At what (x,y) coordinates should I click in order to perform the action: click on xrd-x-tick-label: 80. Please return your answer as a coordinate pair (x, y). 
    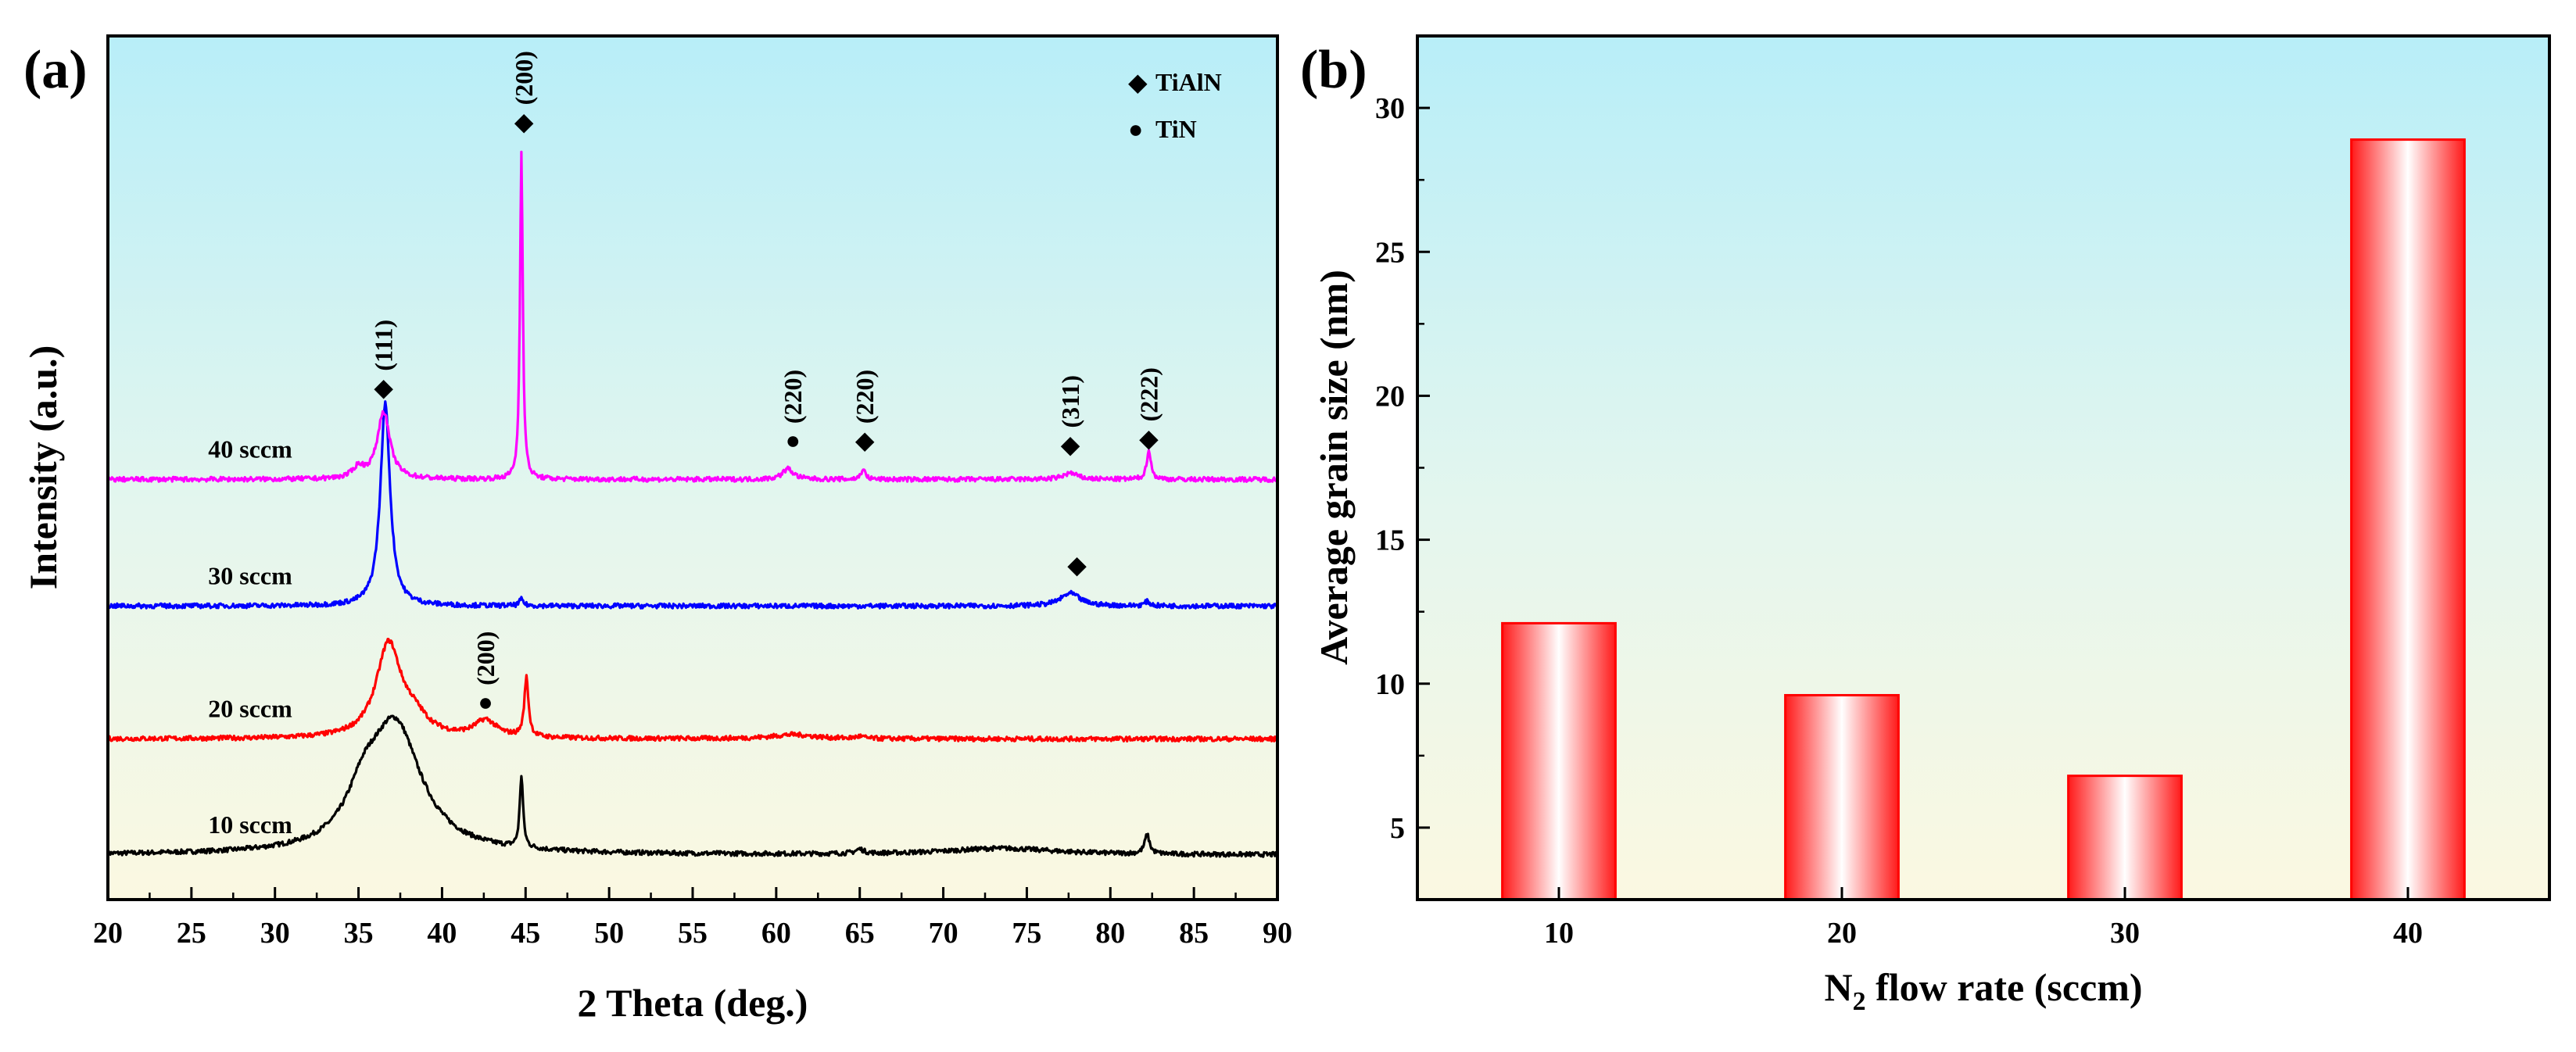
    Looking at the image, I should click on (1110, 933).